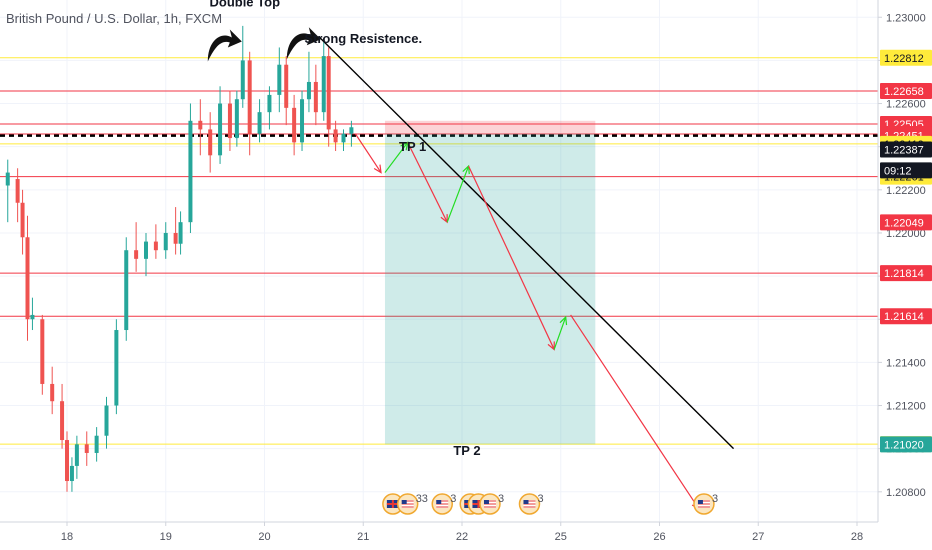 This screenshot has width=932, height=550. What do you see at coordinates (363, 537) in the screenshot?
I see `x-tick-label: 21` at bounding box center [363, 537].